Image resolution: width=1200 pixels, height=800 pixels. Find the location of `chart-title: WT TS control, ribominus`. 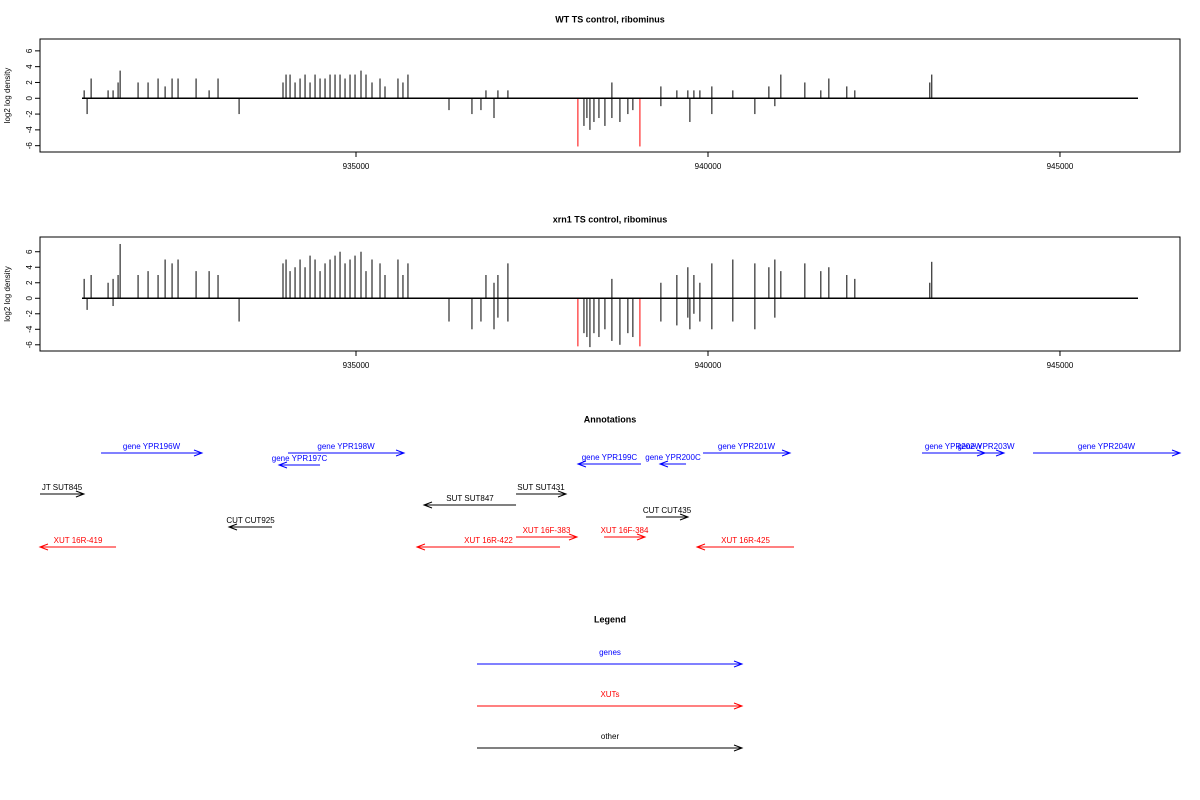

chart-title: WT TS control, ribominus is located at coordinates (610, 19).